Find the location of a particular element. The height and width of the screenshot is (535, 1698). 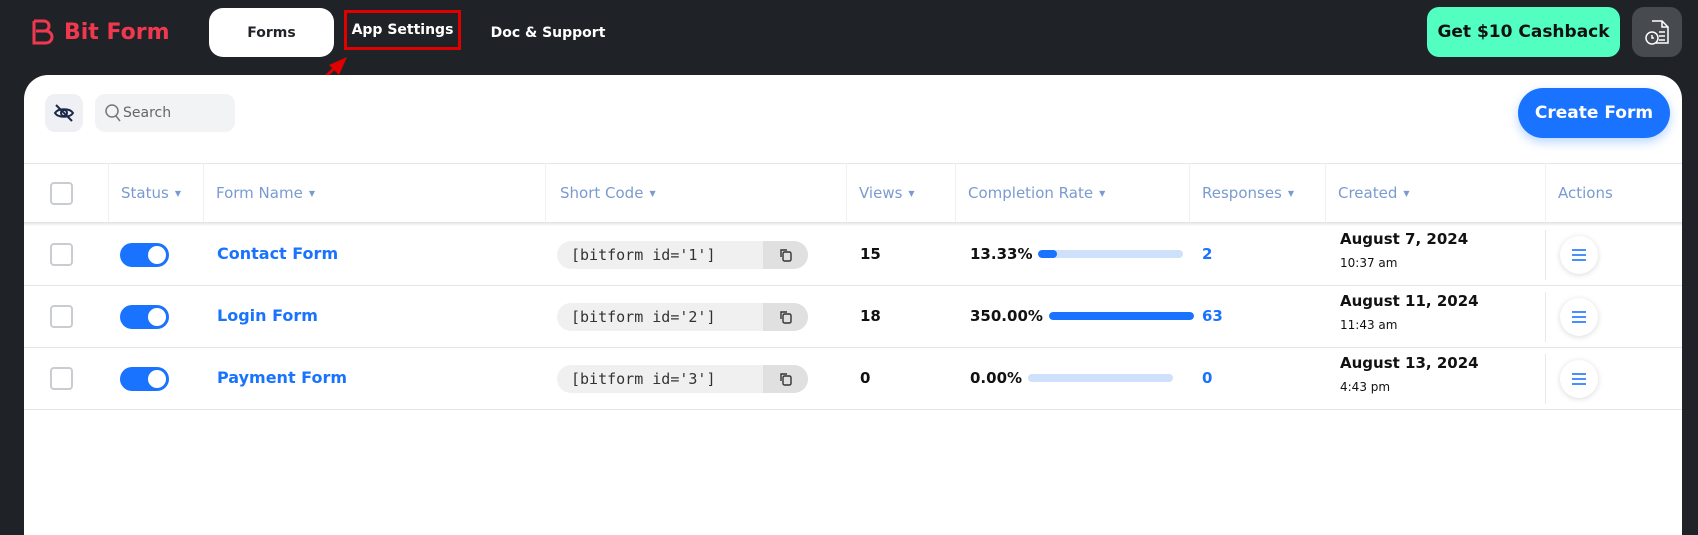

search-input: Search is located at coordinates (165, 113).